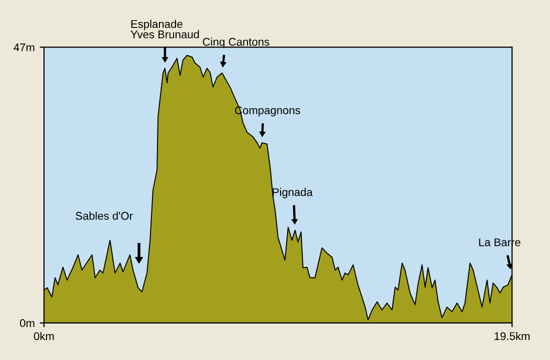 The image size is (550, 360). Describe the element at coordinates (512, 336) in the screenshot. I see `x-tick-label: 19.5km` at that location.